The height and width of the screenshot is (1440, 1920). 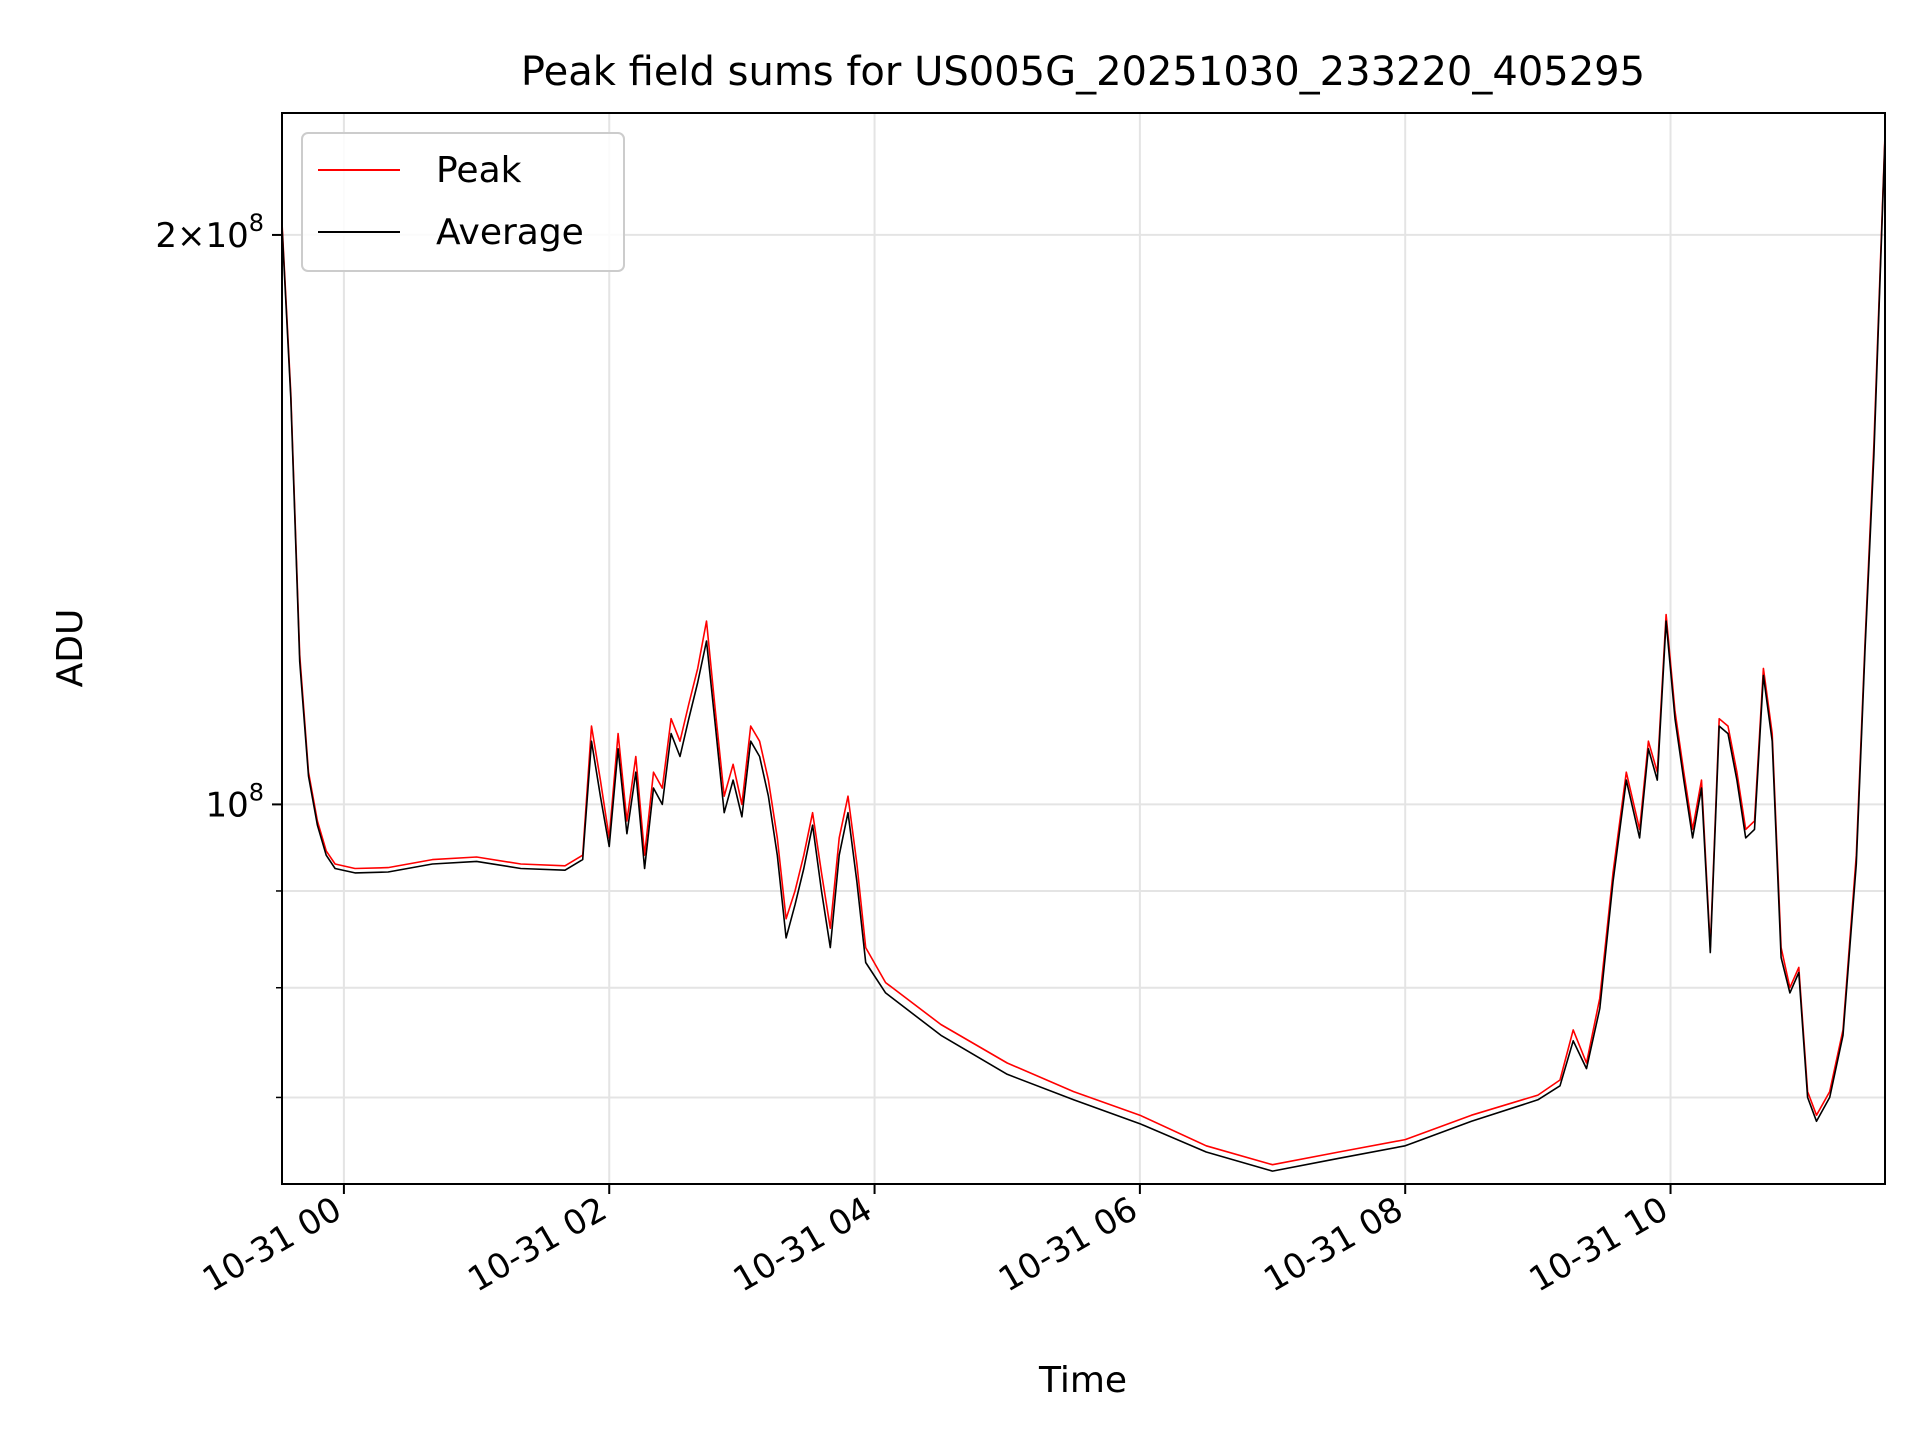 What do you see at coordinates (479, 170) in the screenshot?
I see `legend-label-peak: Peak` at bounding box center [479, 170].